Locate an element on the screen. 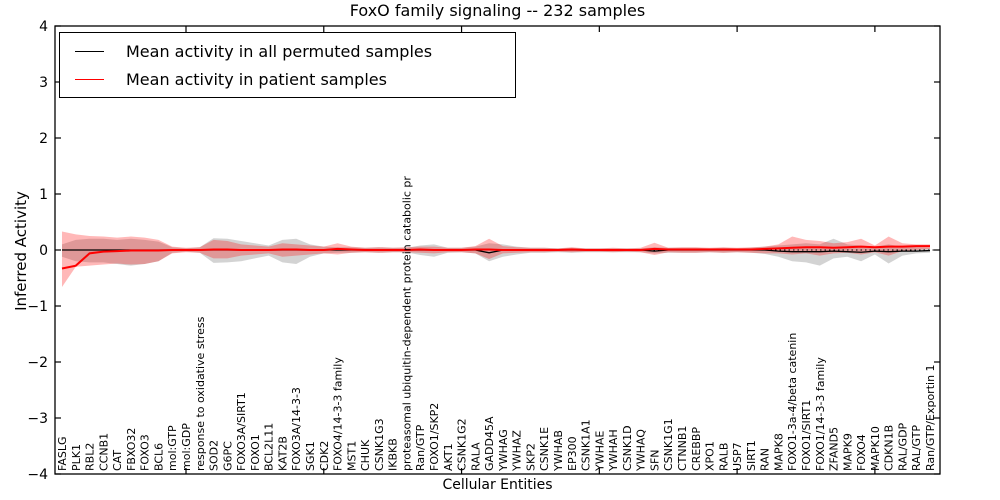 Image resolution: width=1000 pixels, height=500 pixels. x-tick-label: CDK2 is located at coordinates (324, 456).